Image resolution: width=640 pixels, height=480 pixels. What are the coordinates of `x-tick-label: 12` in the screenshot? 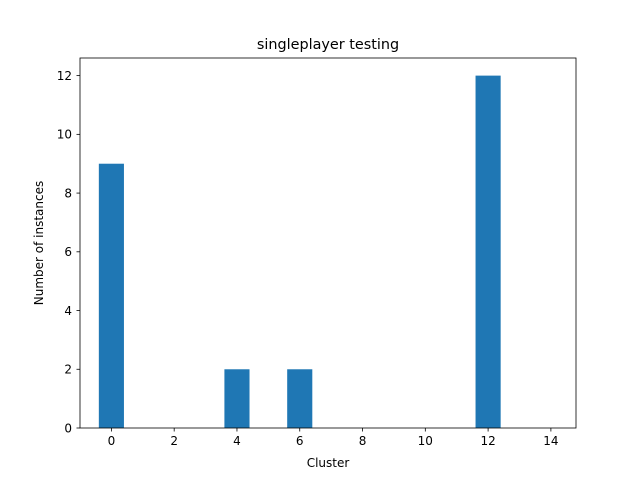 It's located at (487, 441).